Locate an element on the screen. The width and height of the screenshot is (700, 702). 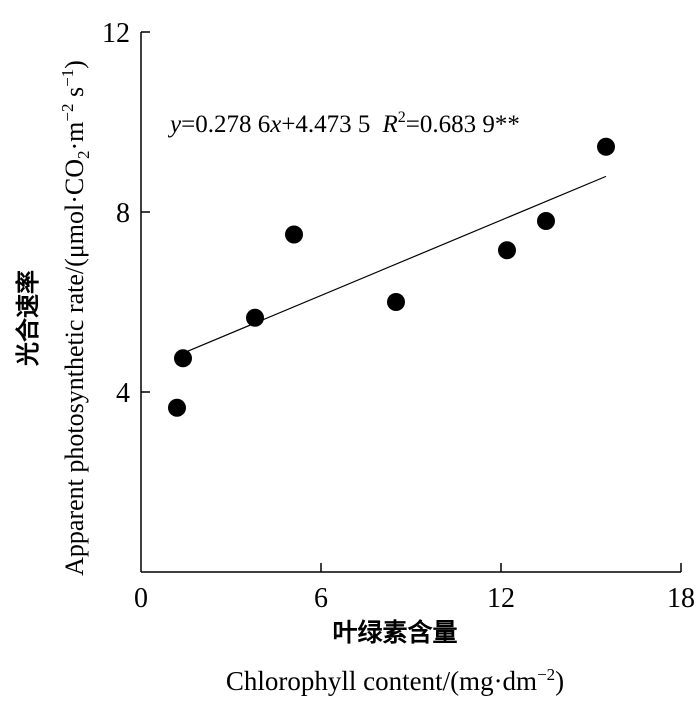
y-tick-label: 4 is located at coordinates (123, 393).